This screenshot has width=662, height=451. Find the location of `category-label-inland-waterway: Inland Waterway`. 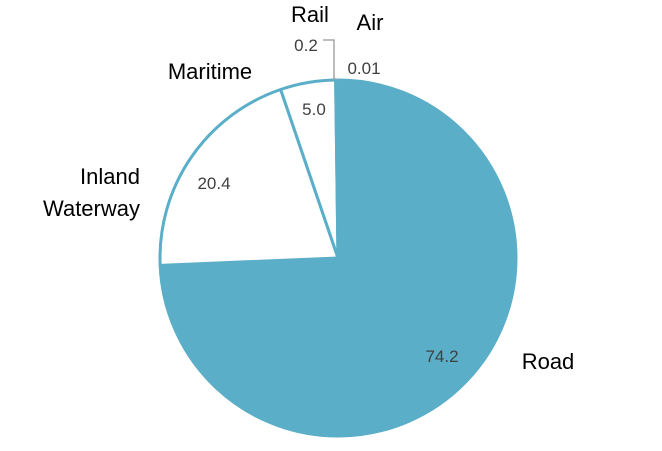

category-label-inland-waterway: Inland Waterway is located at coordinates (91, 192).